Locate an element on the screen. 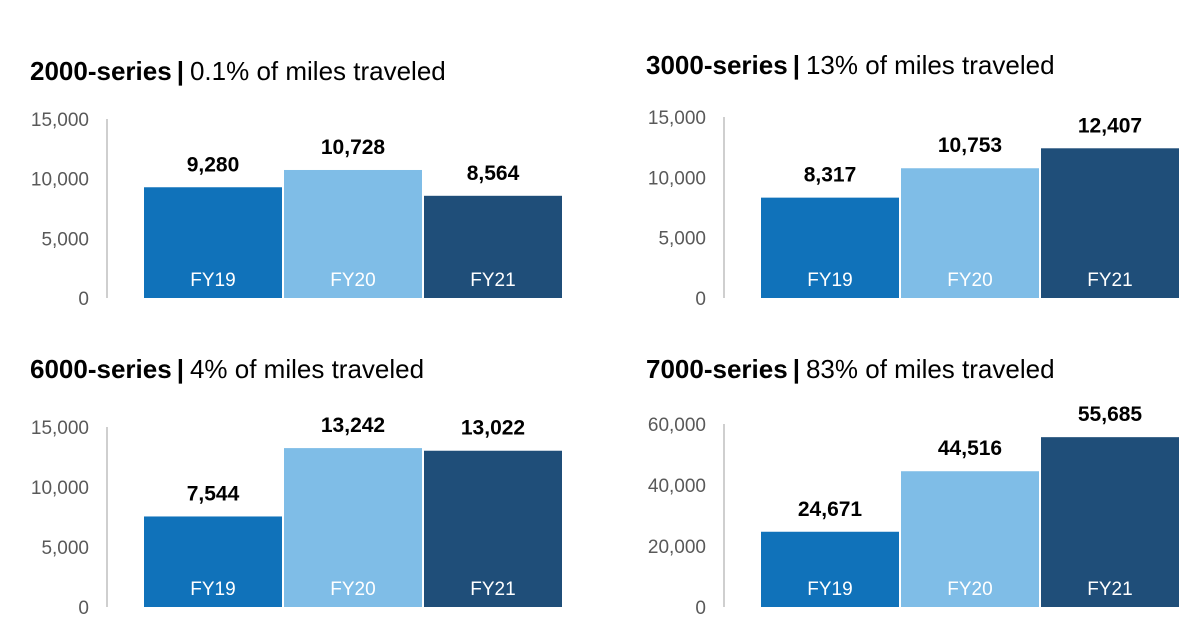  chart-title: 6000-series | 4% of miles traveled is located at coordinates (227, 369).